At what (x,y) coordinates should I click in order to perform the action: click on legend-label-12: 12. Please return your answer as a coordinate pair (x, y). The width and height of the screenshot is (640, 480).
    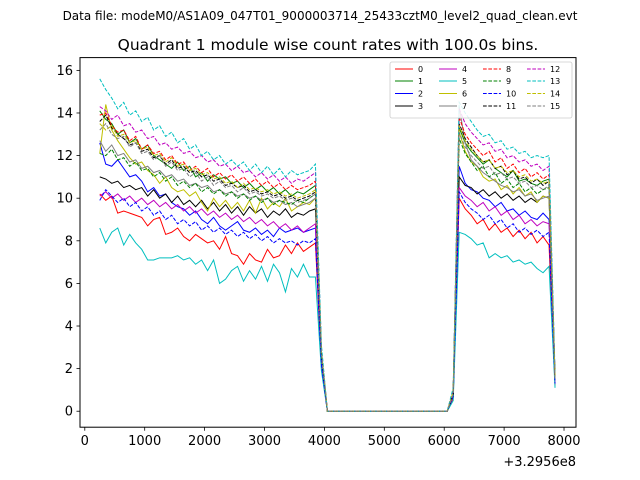
    Looking at the image, I should click on (555, 69).